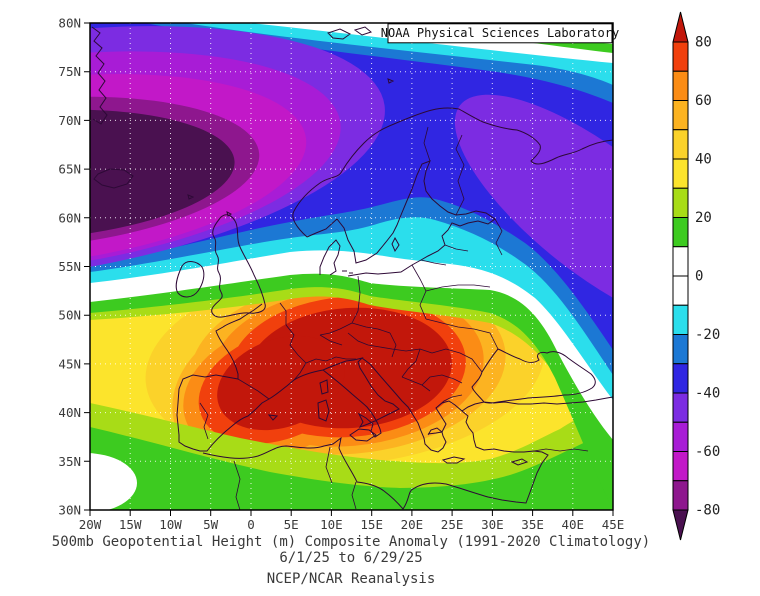 The width and height of the screenshot is (760, 596). What do you see at coordinates (492, 524) in the screenshot?
I see `lon-tick-label: 30E` at bounding box center [492, 524].